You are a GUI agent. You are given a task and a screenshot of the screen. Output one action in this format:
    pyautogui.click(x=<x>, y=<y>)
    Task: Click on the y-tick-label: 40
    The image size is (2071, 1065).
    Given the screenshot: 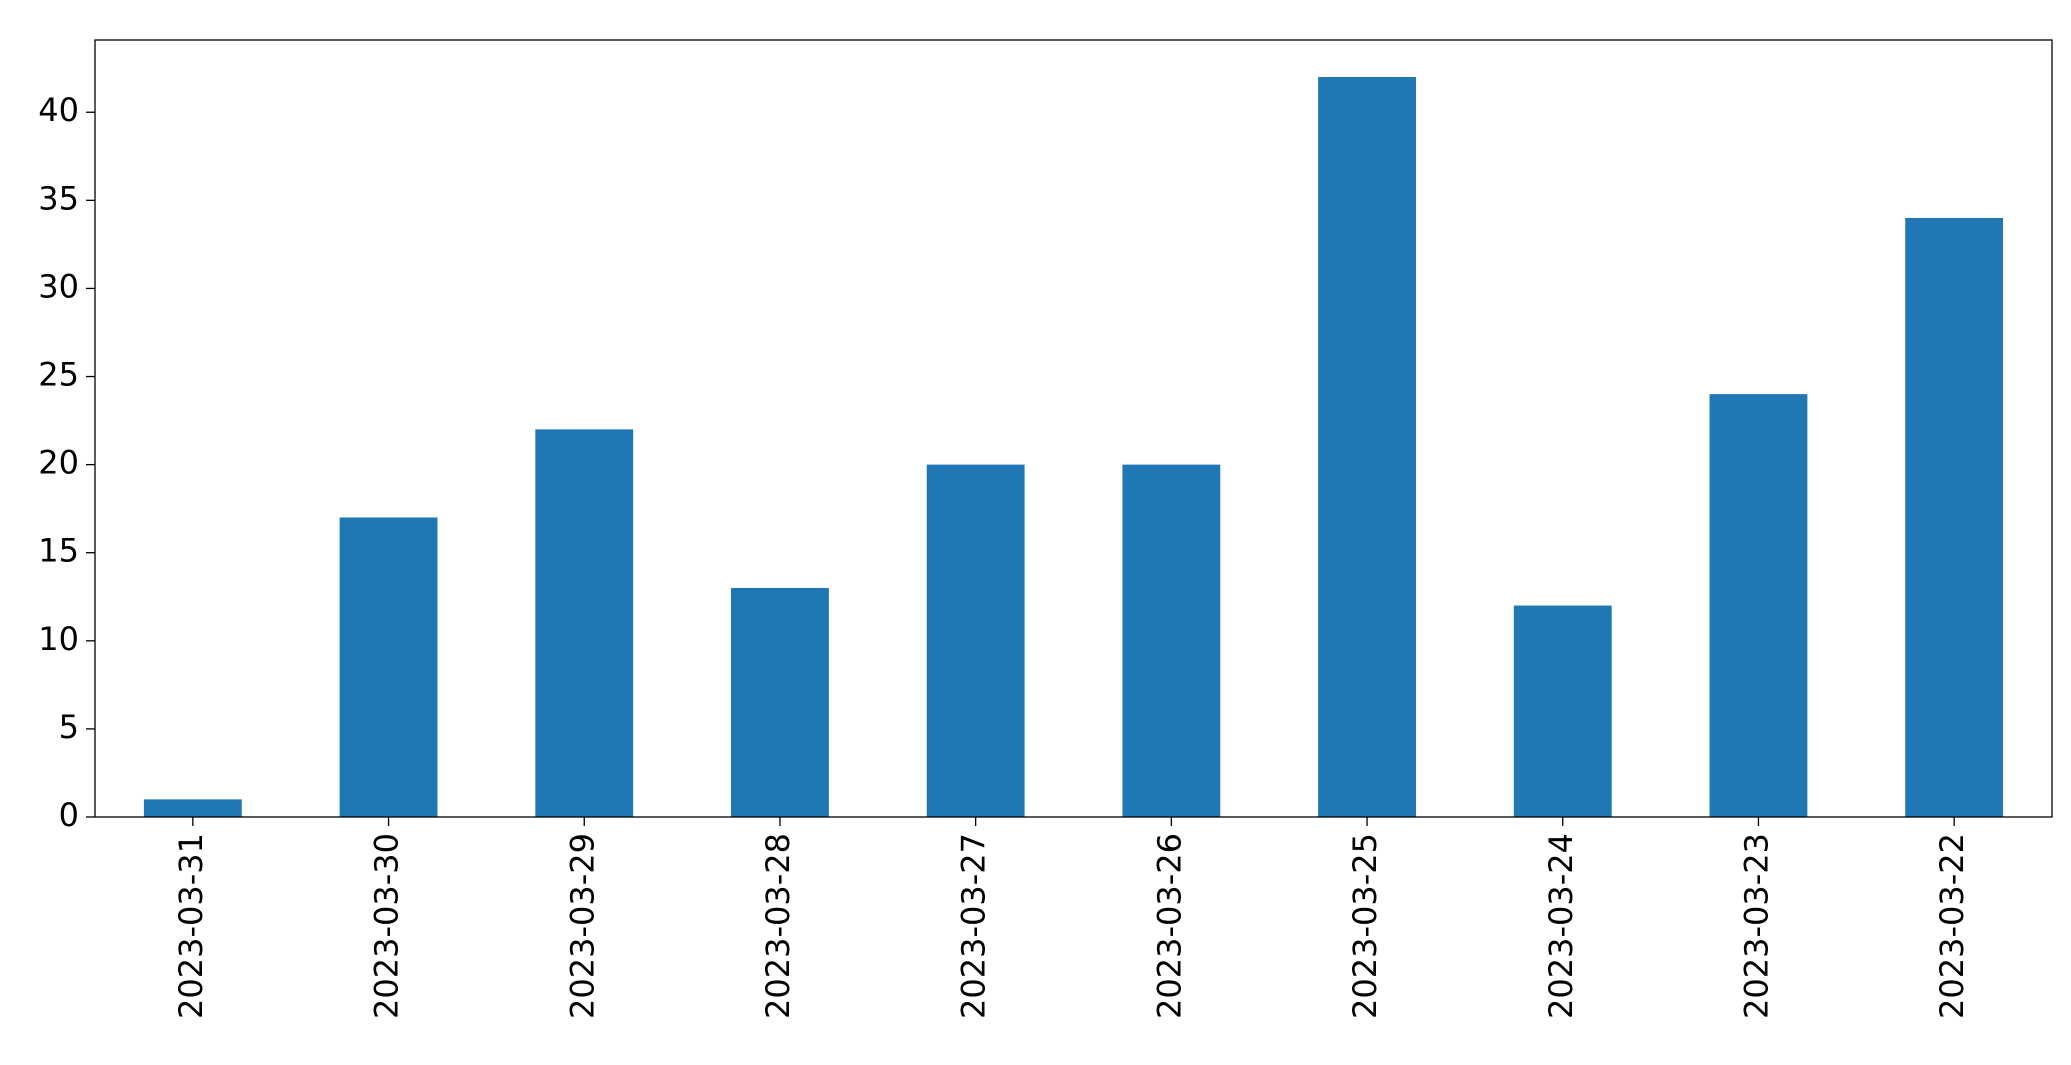 What is the action you would take?
    pyautogui.click(x=58, y=110)
    